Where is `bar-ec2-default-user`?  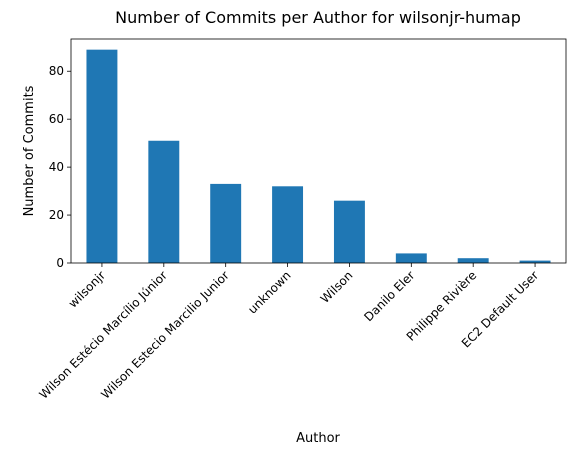 bar-ec2-default-user is located at coordinates (535, 261).